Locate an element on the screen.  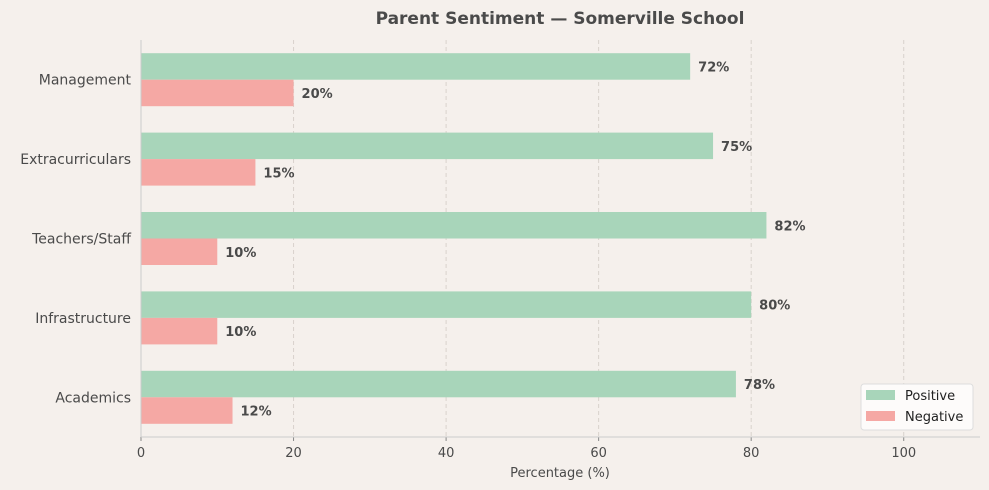
y-tick-label: Extracurriculars is located at coordinates (75, 160).